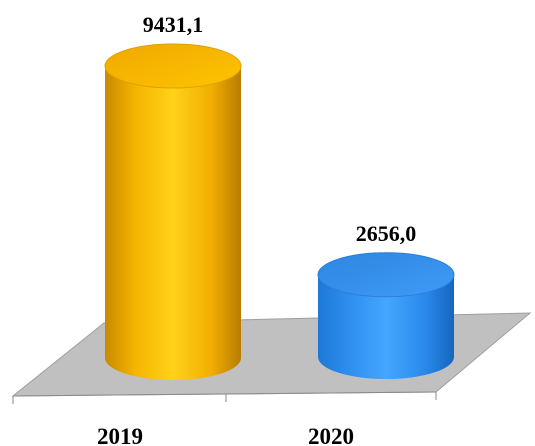  Describe the element at coordinates (386, 275) in the screenshot. I see `bar-top-2020` at that location.